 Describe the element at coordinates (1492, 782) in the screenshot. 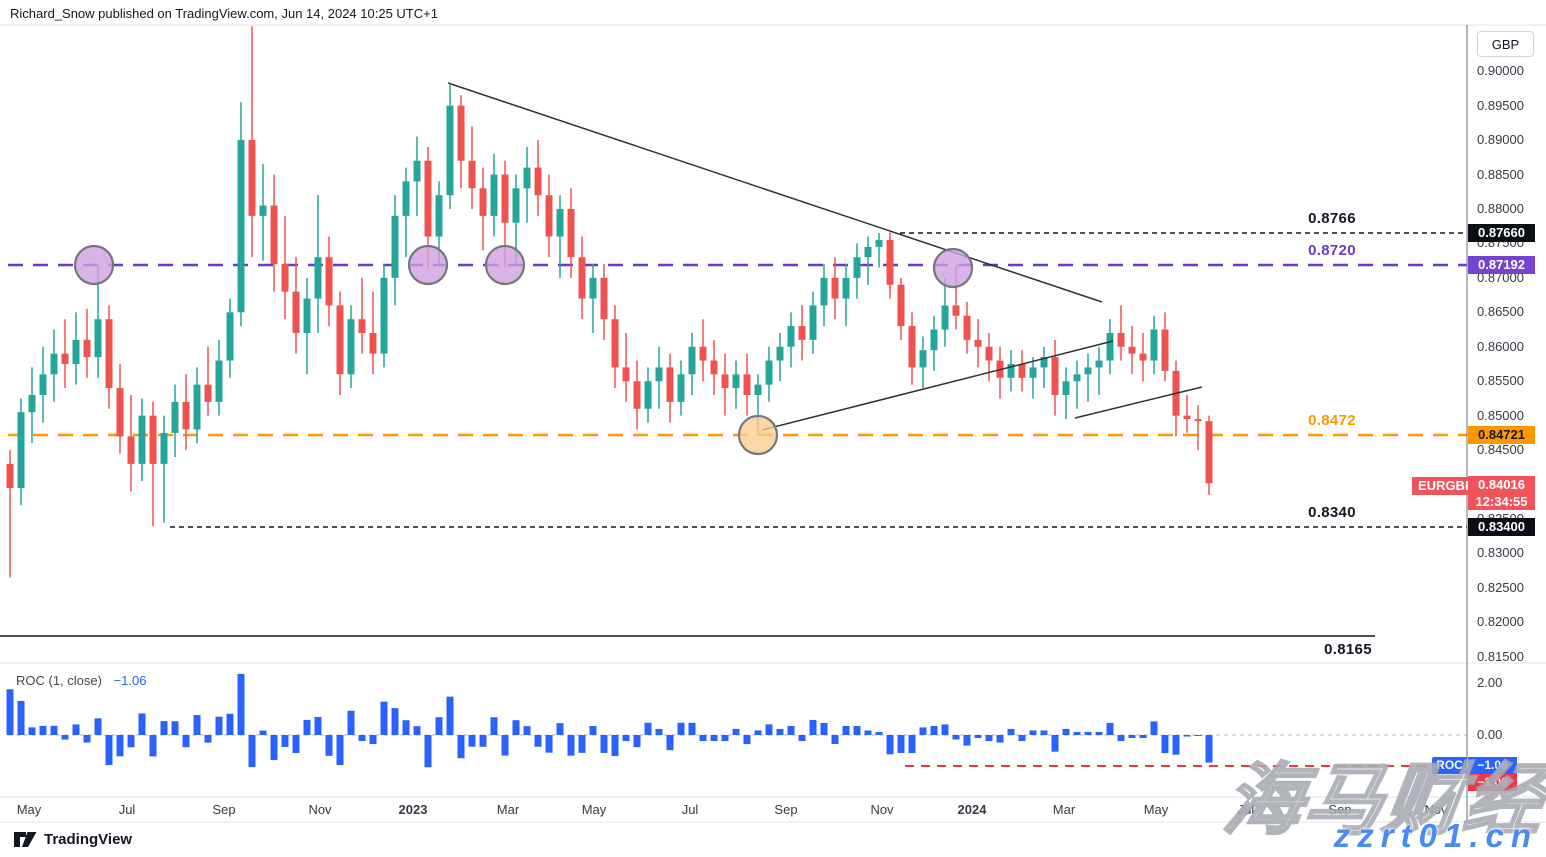

I see `roc-line-value-box: −1.06` at that location.